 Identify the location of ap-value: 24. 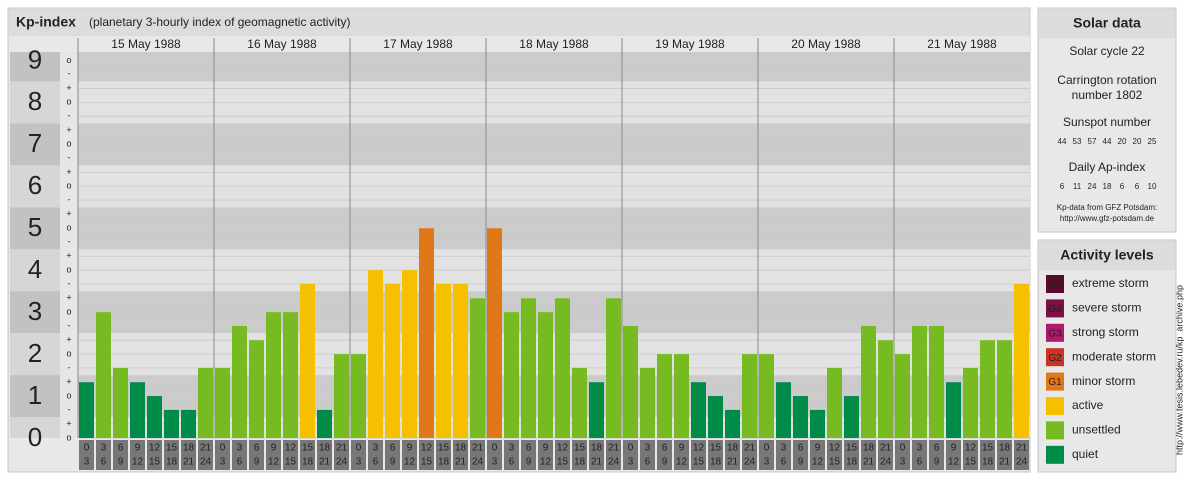
(1092, 186).